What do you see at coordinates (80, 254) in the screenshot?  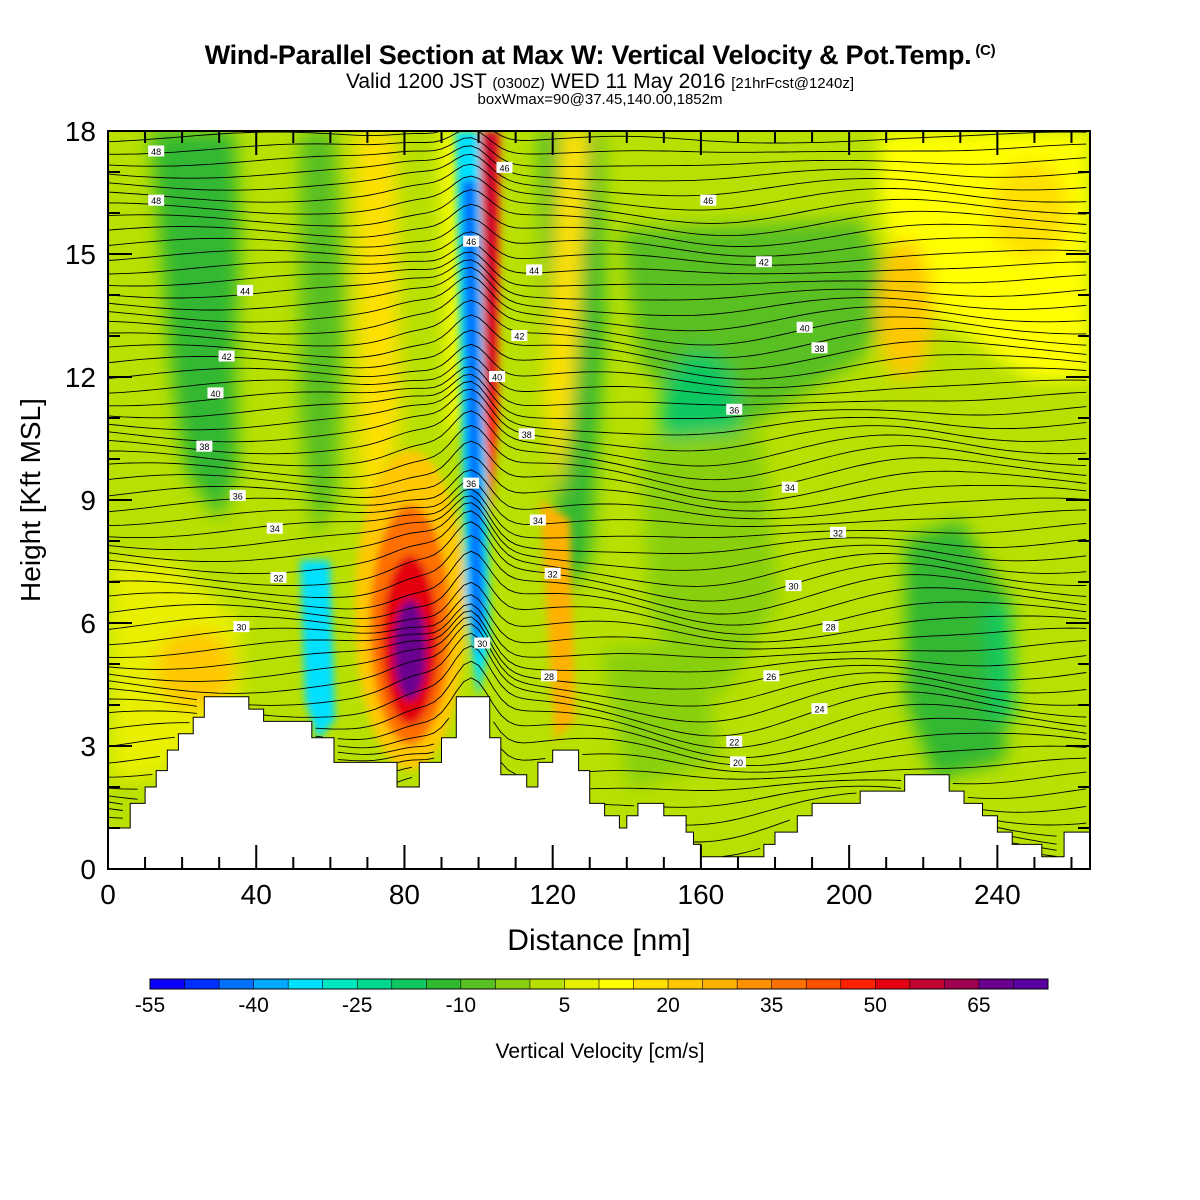 I see `y-tick-label: 15` at bounding box center [80, 254].